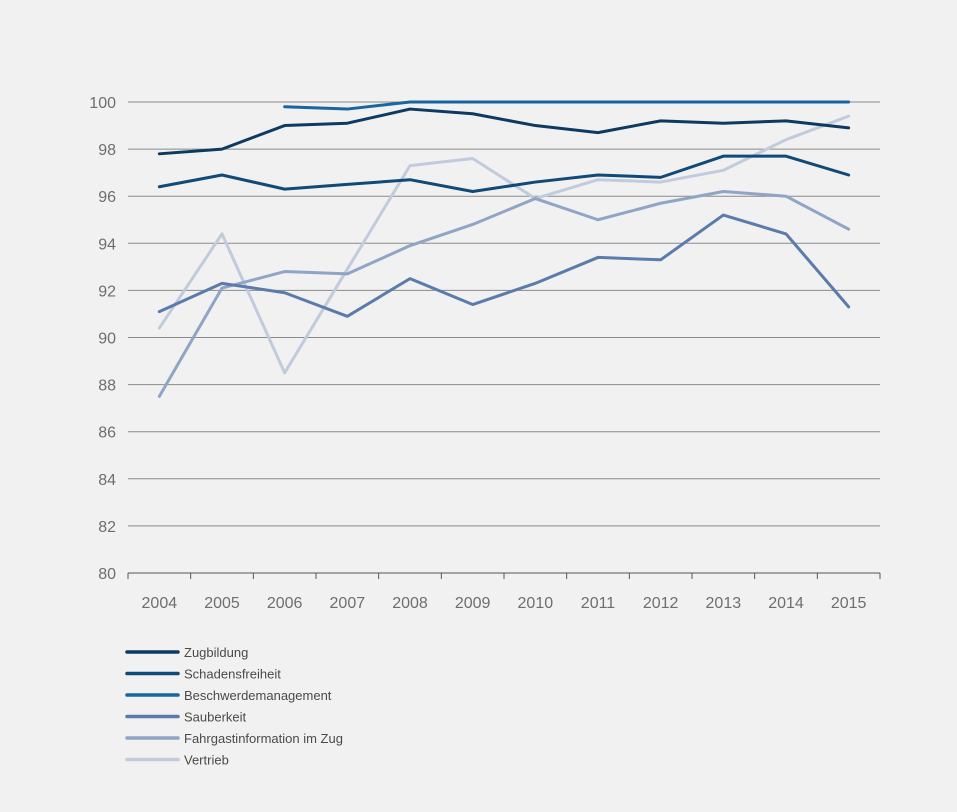  What do you see at coordinates (258, 695) in the screenshot?
I see `legend-label: Beschwerdemanagement` at bounding box center [258, 695].